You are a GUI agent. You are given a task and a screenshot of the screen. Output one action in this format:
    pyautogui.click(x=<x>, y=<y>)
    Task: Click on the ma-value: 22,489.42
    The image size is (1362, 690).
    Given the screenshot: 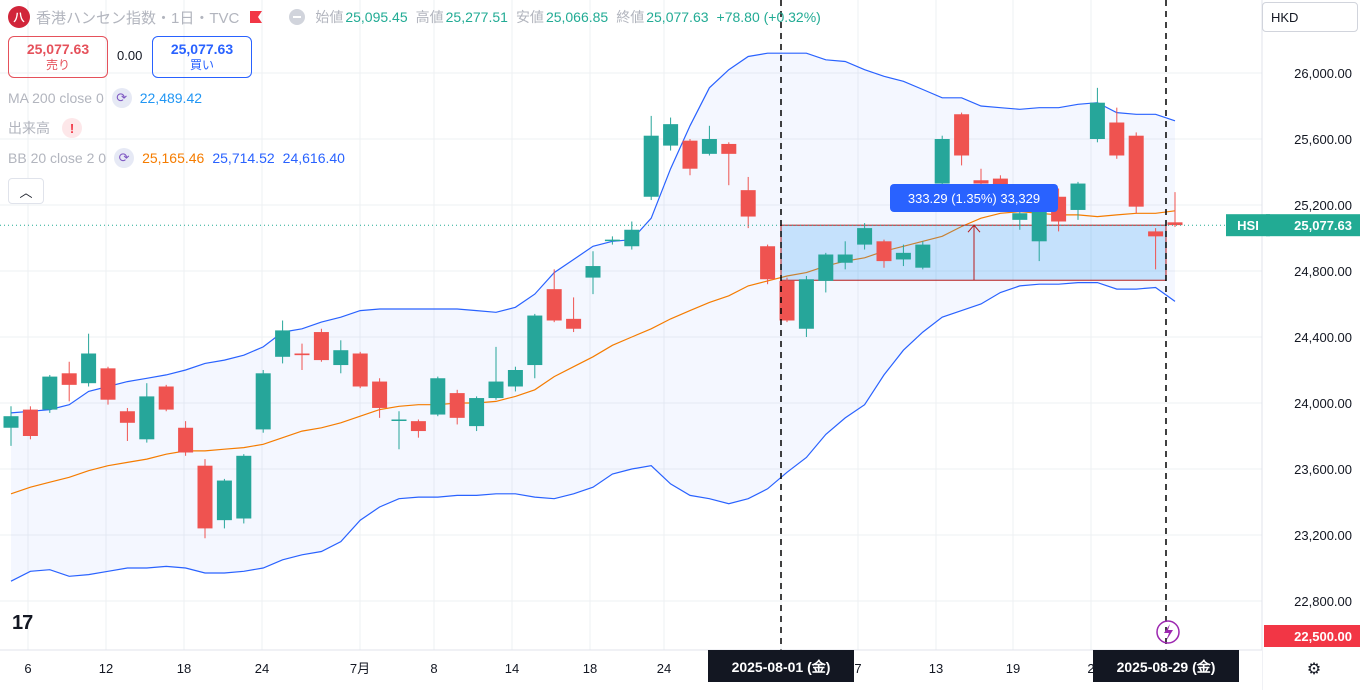 What is the action you would take?
    pyautogui.click(x=171, y=98)
    